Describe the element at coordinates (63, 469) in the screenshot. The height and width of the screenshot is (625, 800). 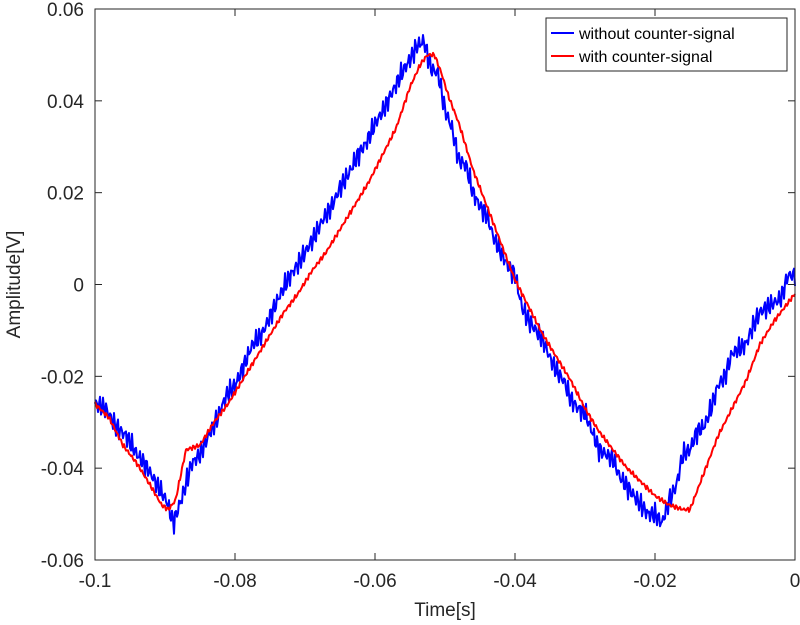
I see `y-tick-label: -0.04` at that location.